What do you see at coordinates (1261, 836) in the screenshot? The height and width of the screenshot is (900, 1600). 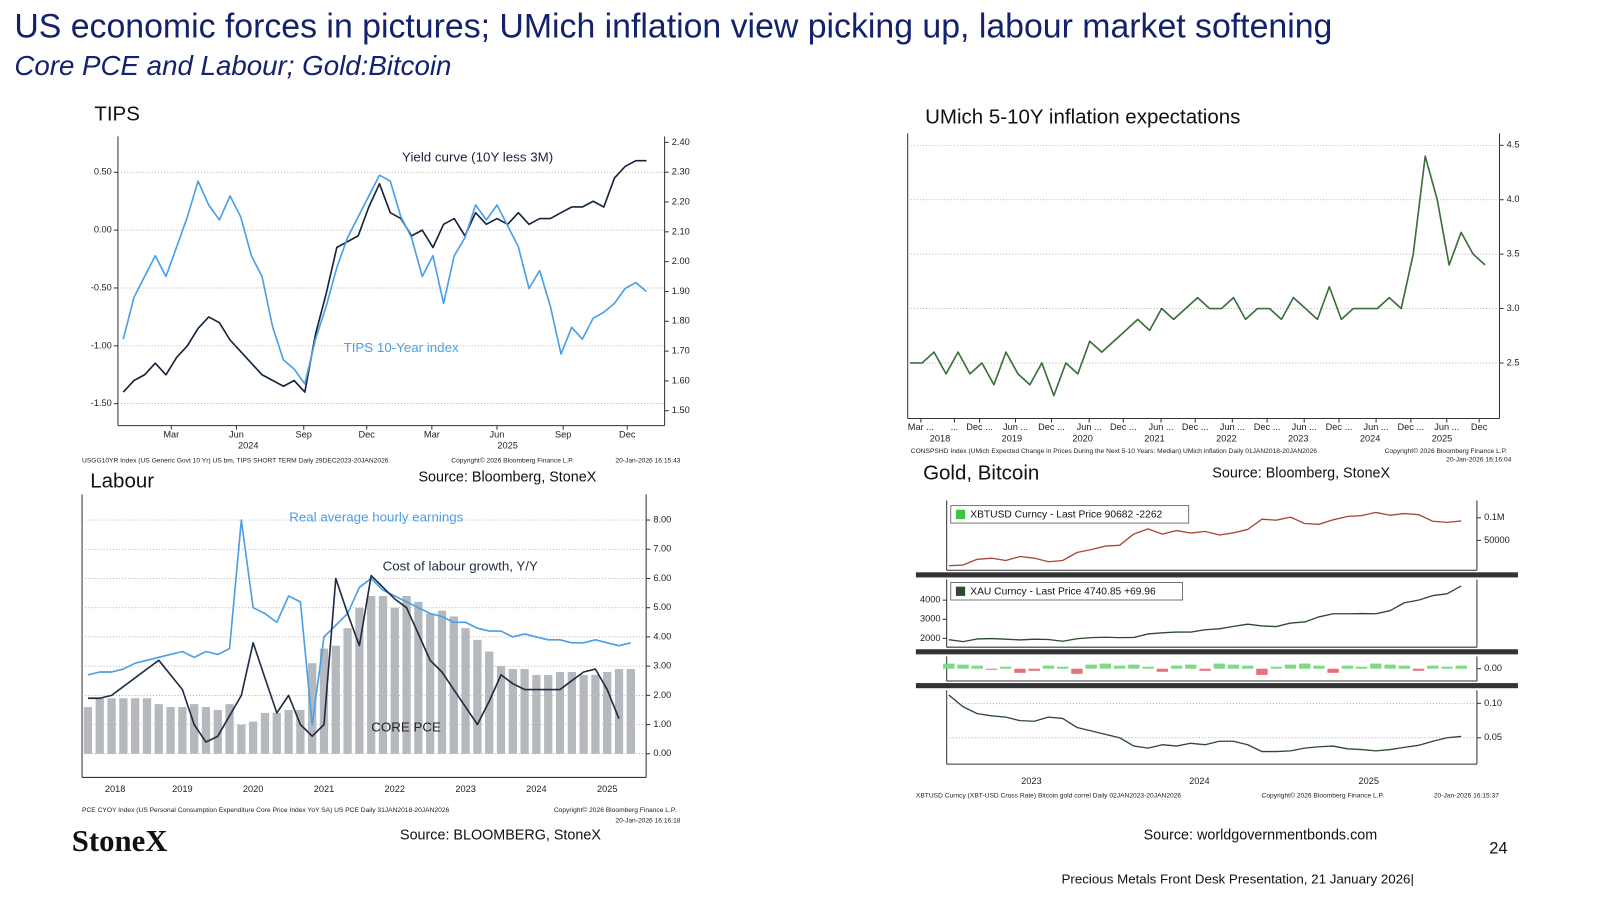 I see `source: Source: worldgovernmentbonds.com` at bounding box center [1261, 836].